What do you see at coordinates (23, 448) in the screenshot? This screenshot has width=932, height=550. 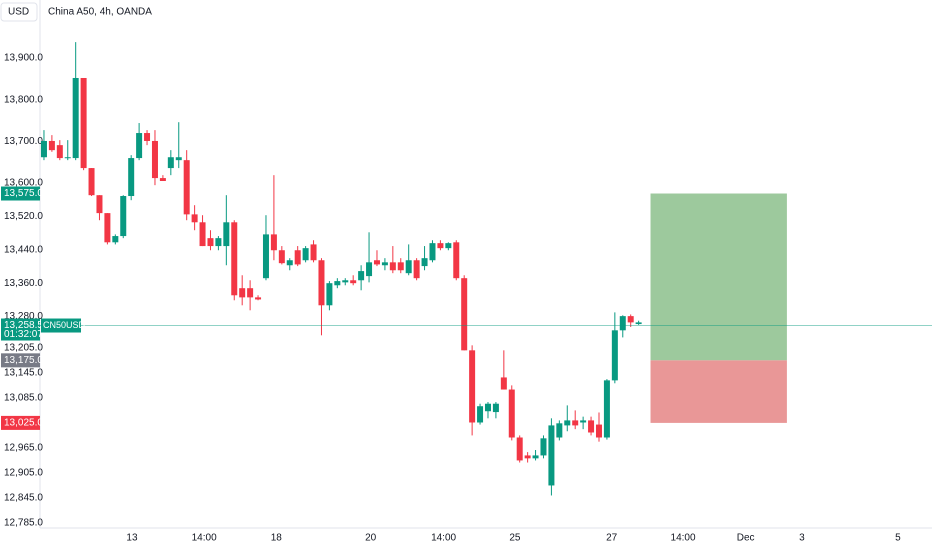 I see `y-tick-label: 12,965.0` at bounding box center [23, 448].